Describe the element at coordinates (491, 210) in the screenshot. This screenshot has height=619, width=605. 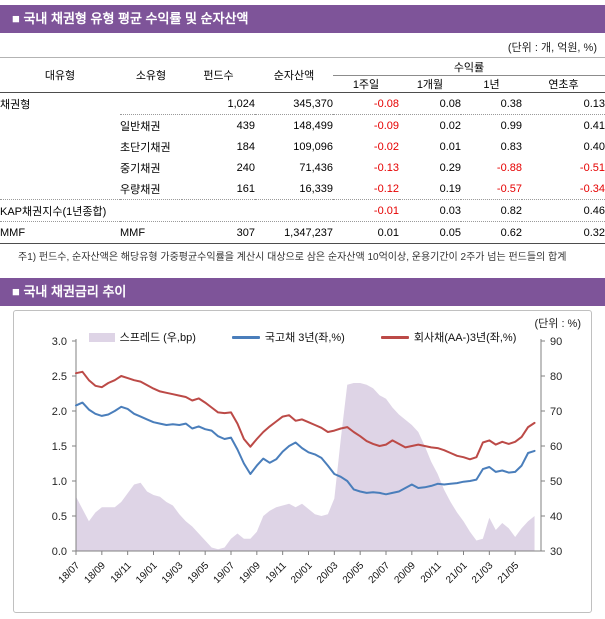
I see `cell-return-1year: 0.82` at that location.